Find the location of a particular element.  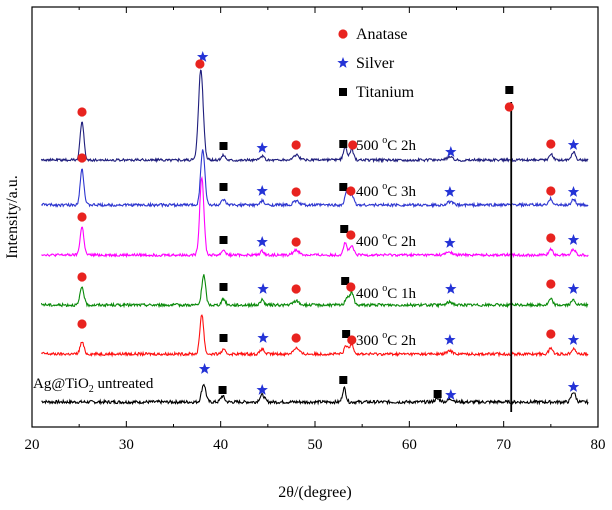

sample-label-4: 400 oC 3h is located at coordinates (386, 190).